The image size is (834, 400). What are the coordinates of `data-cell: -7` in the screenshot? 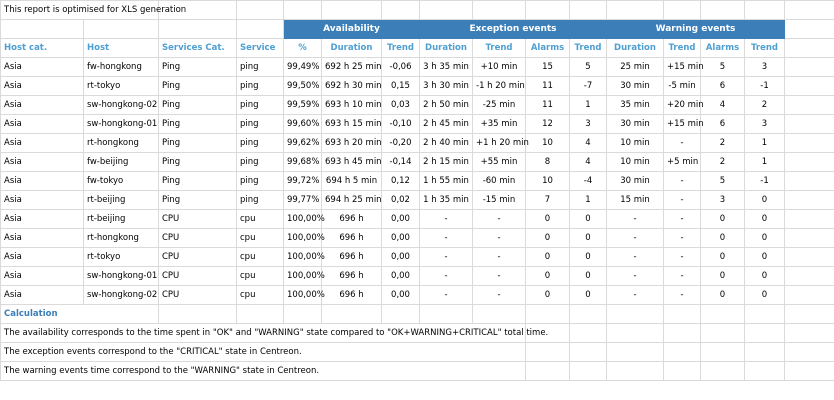 It's located at (588, 86).